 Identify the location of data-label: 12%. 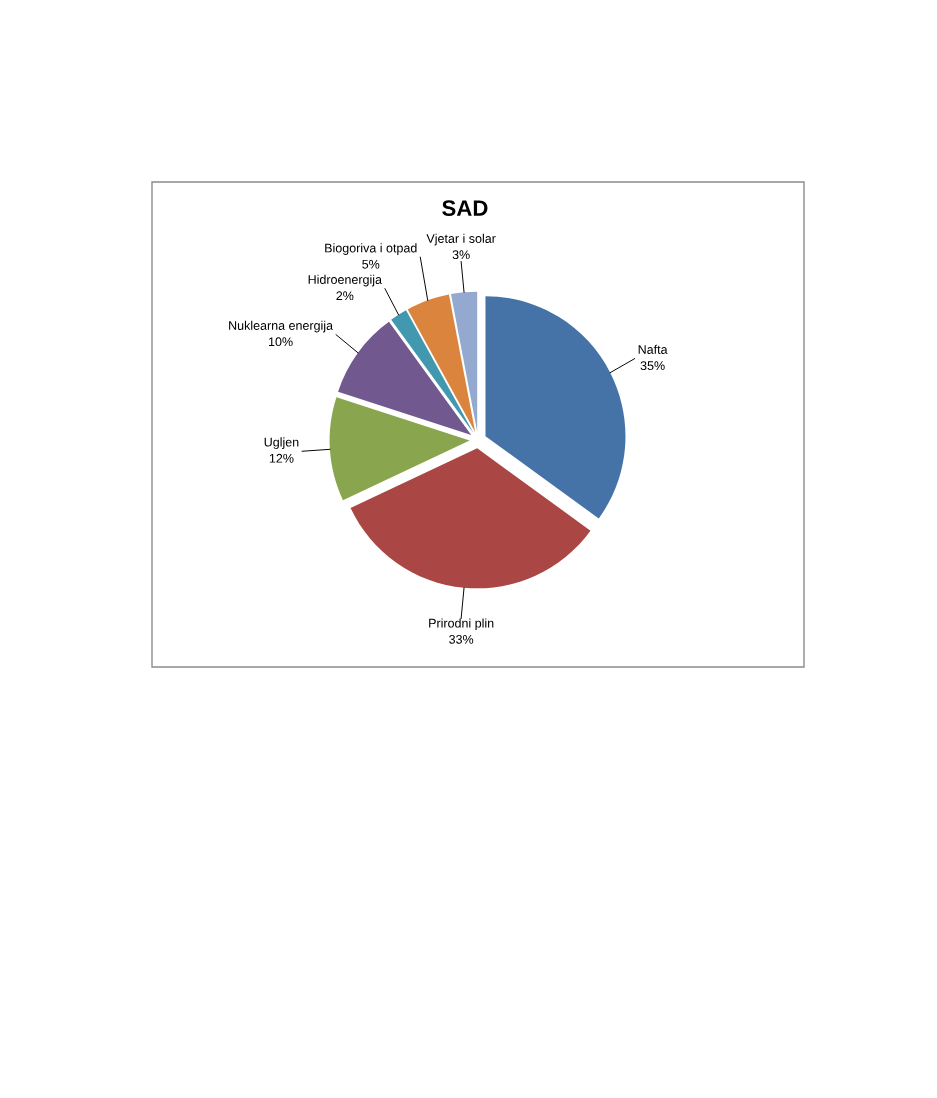
(281, 458).